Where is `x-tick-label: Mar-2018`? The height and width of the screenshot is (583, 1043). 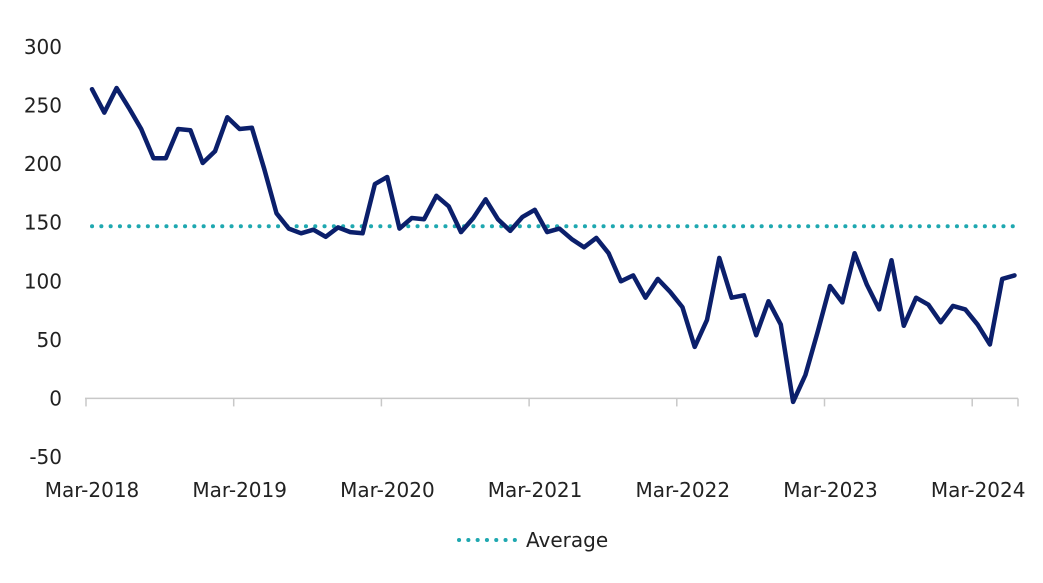
x-tick-label: Mar-2018 is located at coordinates (92, 490).